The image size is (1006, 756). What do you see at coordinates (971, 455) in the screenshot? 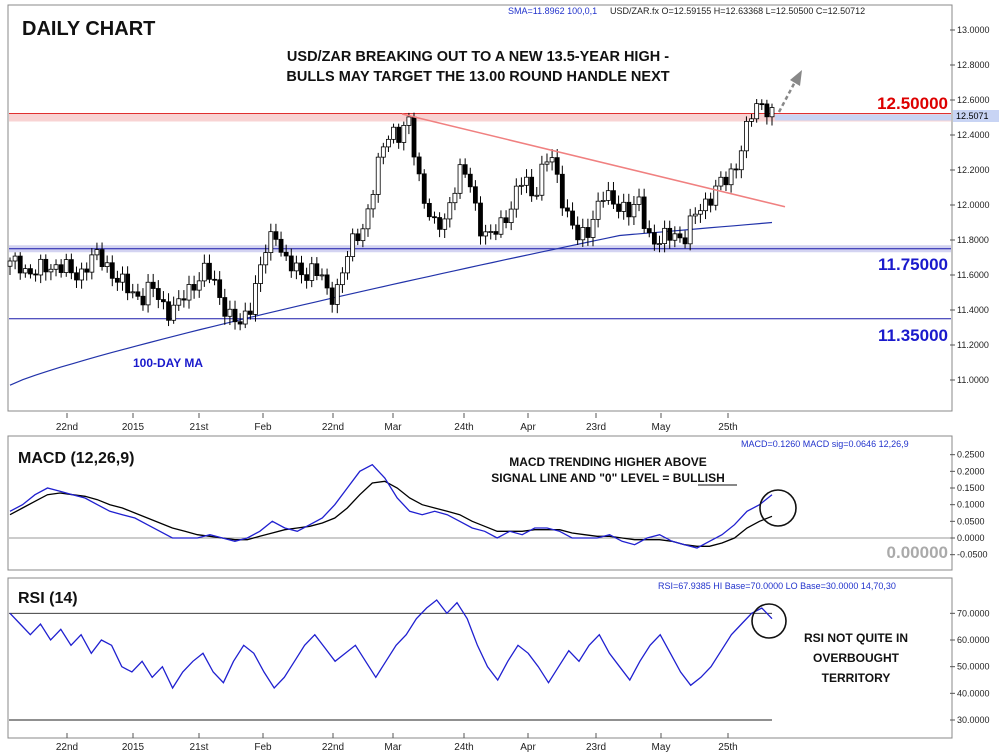
I see `macd-tick-label: 0.2500` at bounding box center [971, 455].